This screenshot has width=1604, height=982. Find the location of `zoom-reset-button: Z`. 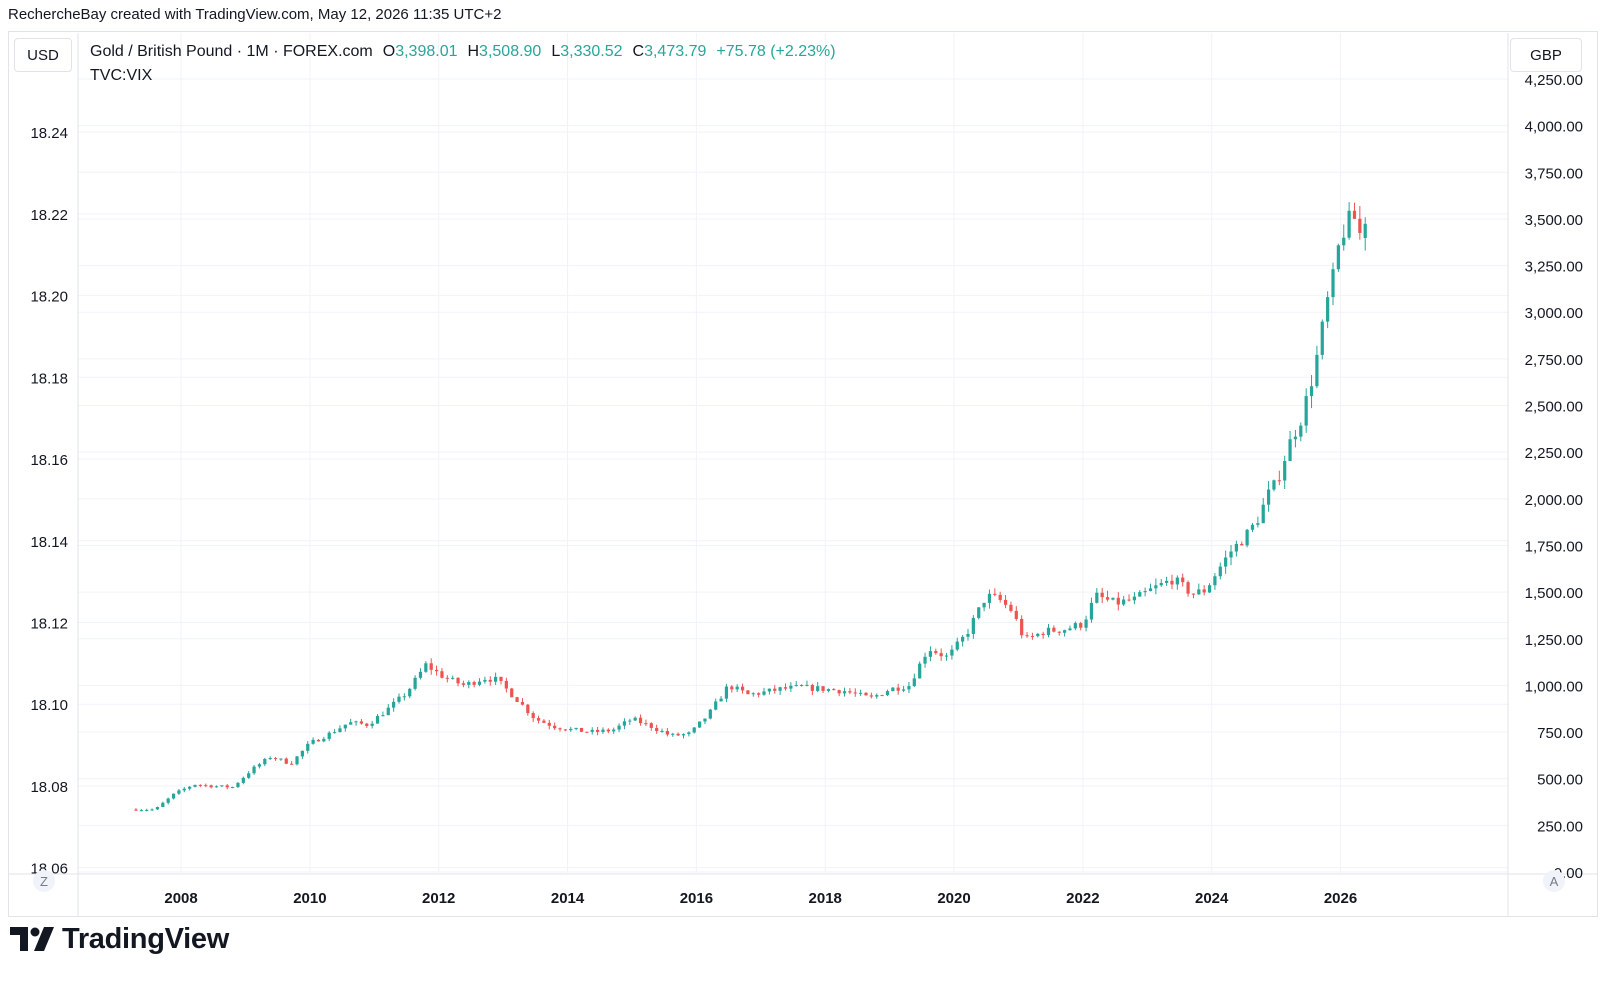

zoom-reset-button: Z is located at coordinates (44, 881).